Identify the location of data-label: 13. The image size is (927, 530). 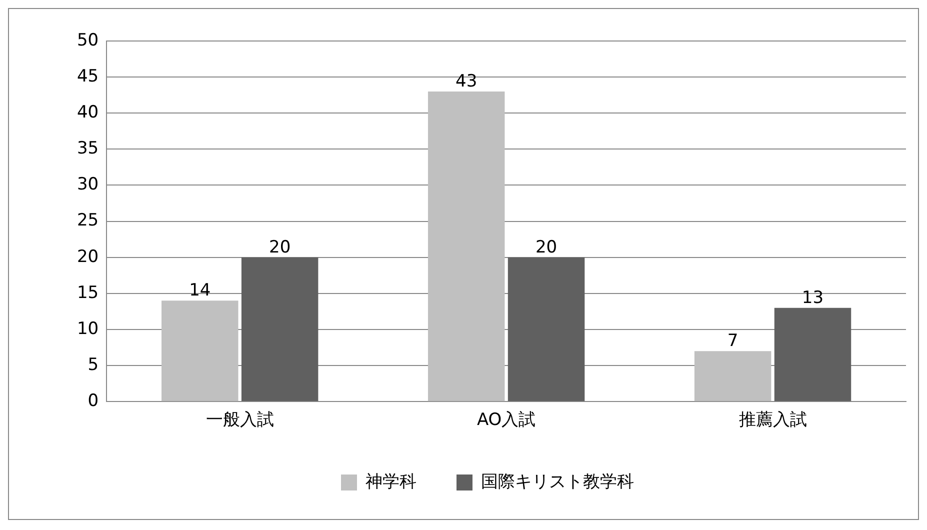
(813, 298).